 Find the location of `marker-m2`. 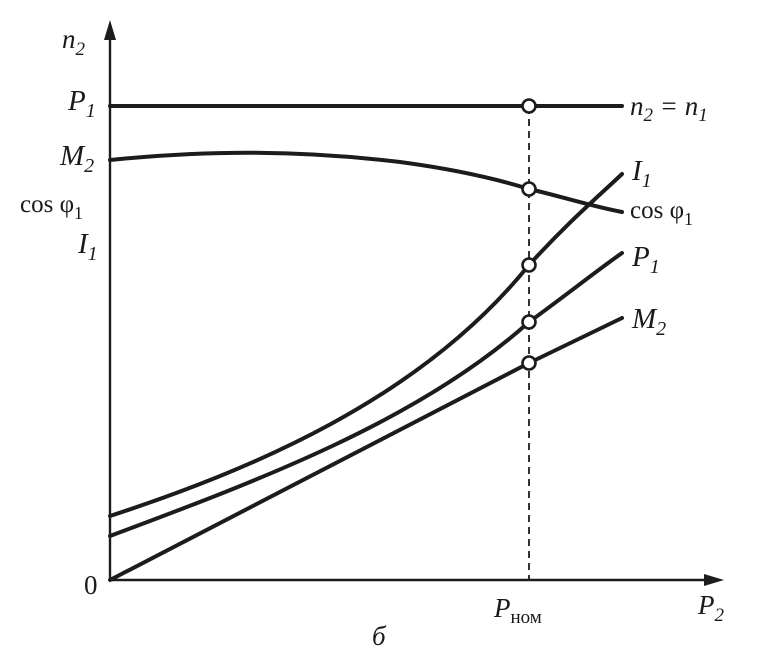

marker-m2 is located at coordinates (529, 363).